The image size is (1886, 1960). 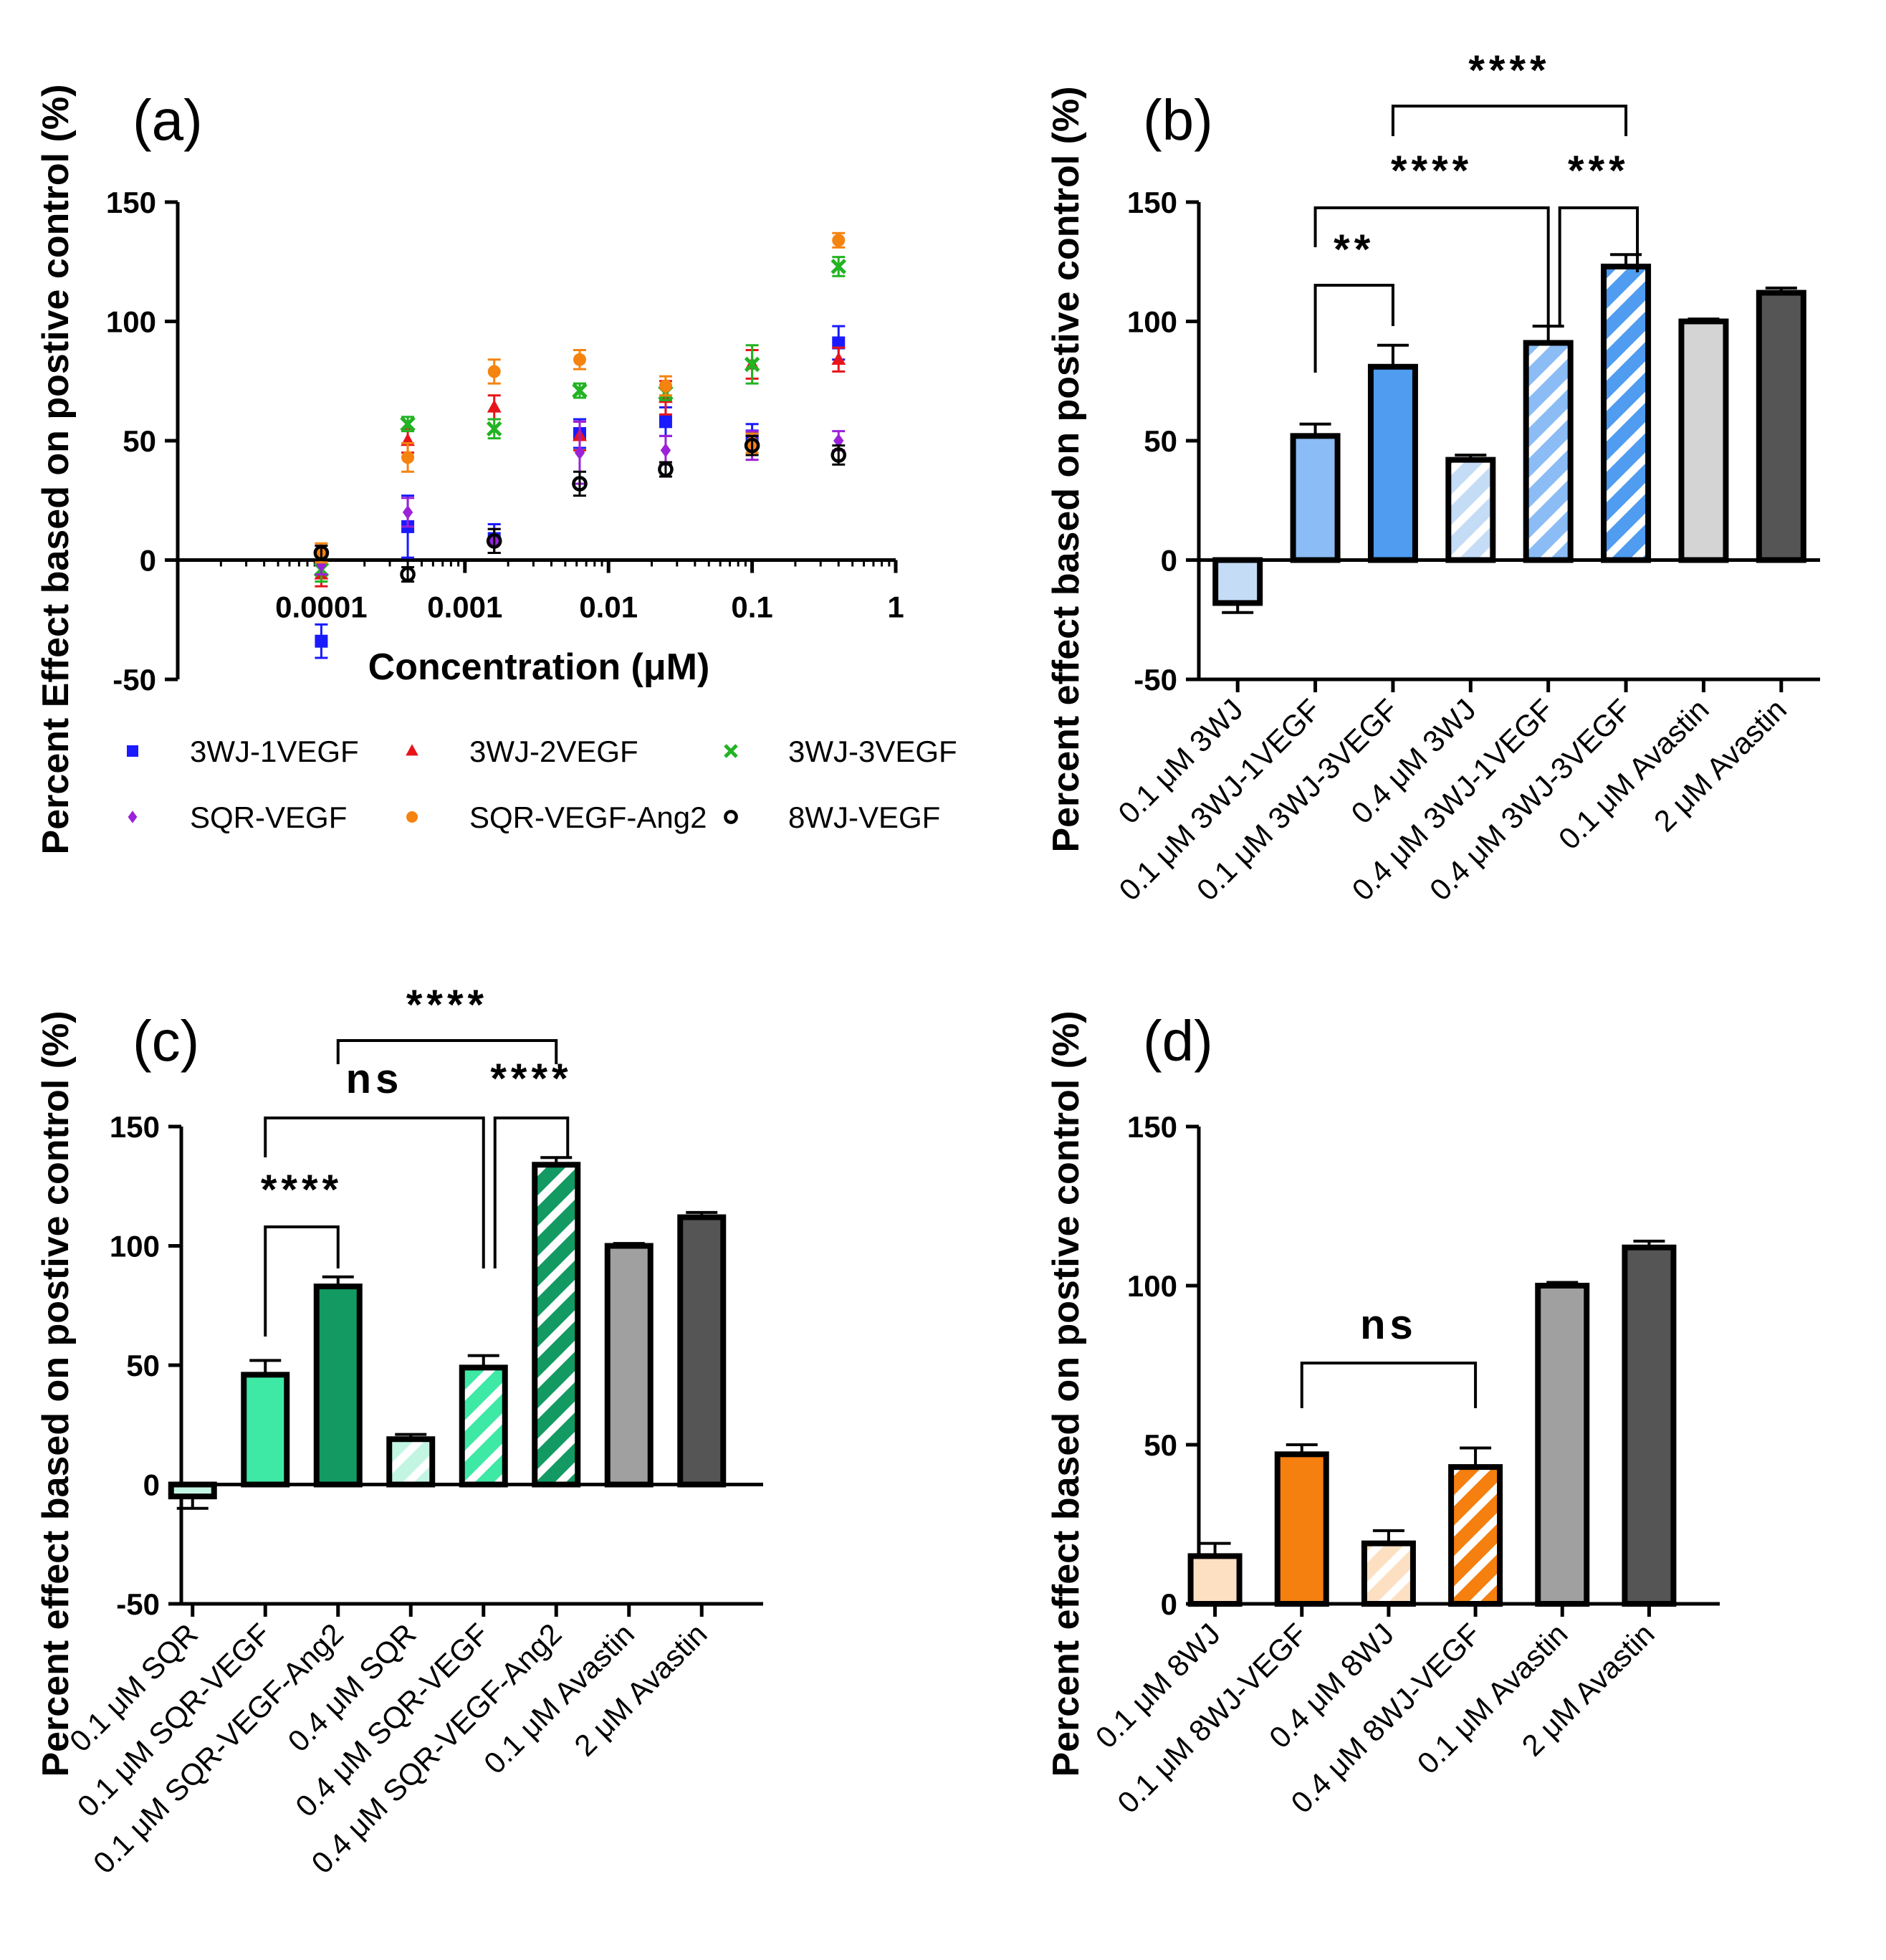 I want to click on category-label: 0.1 μM Avastin, so click(x=1492, y=1698).